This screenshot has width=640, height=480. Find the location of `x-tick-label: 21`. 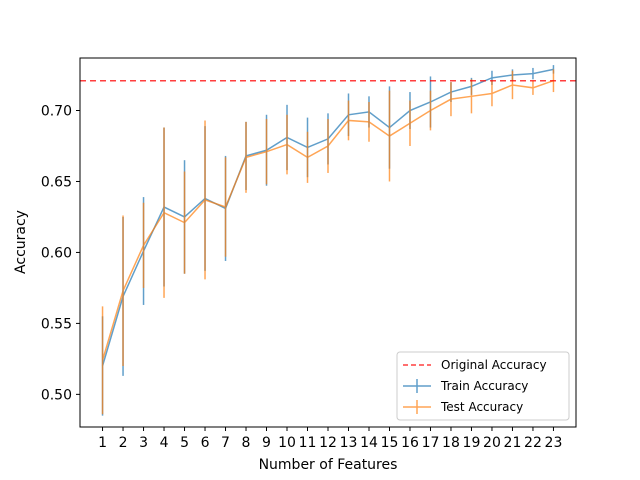

x-tick-label: 21 is located at coordinates (513, 443).